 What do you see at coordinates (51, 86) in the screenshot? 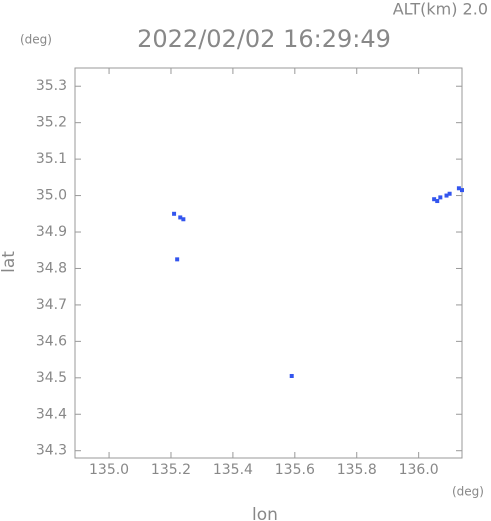
I see `y-tick-label: 35.3` at bounding box center [51, 86].